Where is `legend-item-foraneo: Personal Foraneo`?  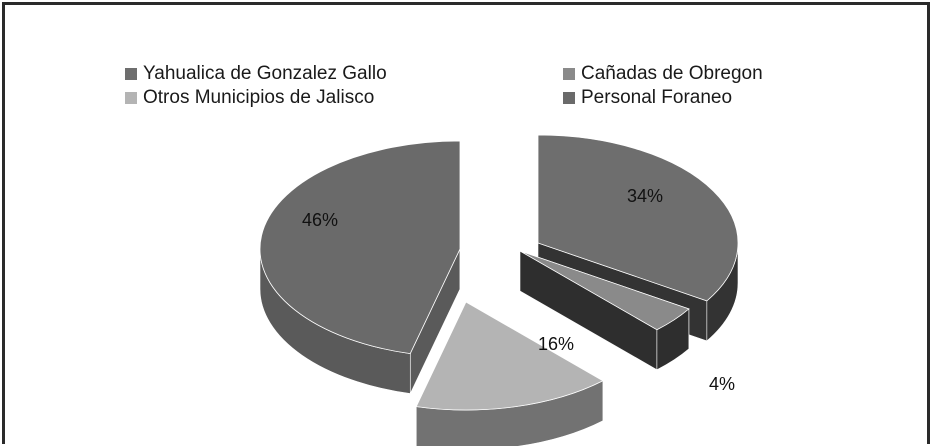
legend-item-foraneo: Personal Foraneo is located at coordinates (647, 98).